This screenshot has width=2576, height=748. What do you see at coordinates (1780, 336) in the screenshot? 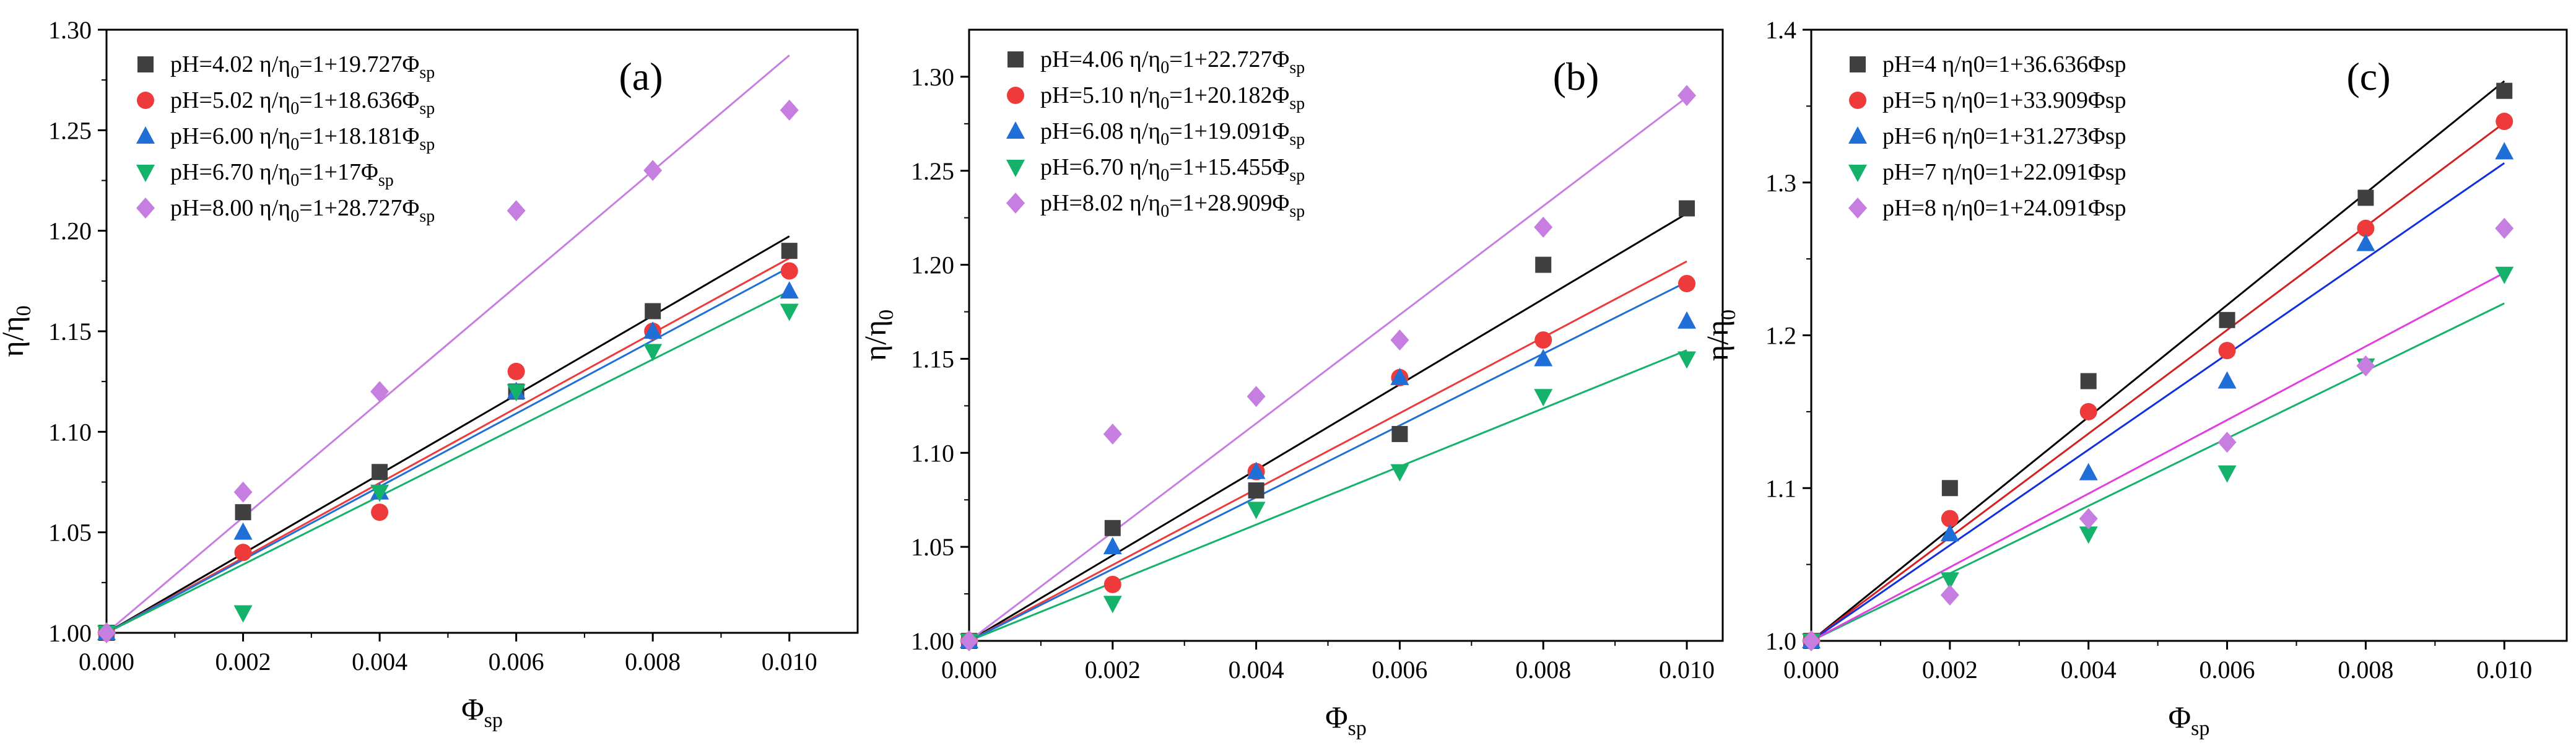
I see `y-tick-label: 1.2` at bounding box center [1780, 336].